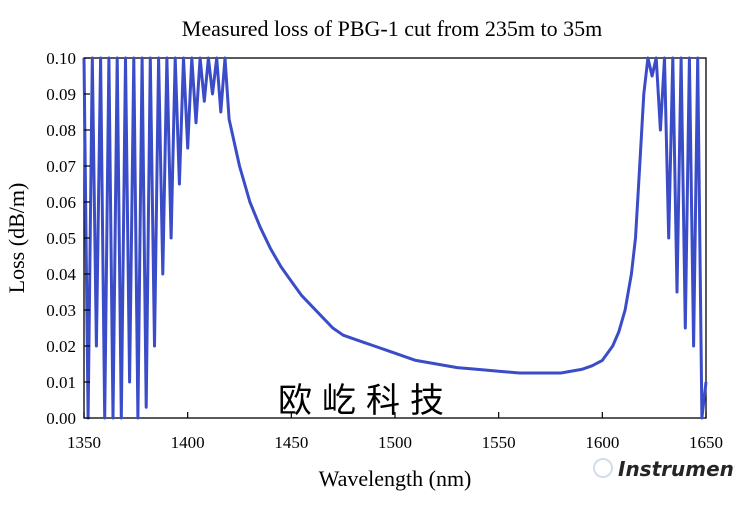  What do you see at coordinates (291, 442) in the screenshot?
I see `x-tick-label: 1450` at bounding box center [291, 442].